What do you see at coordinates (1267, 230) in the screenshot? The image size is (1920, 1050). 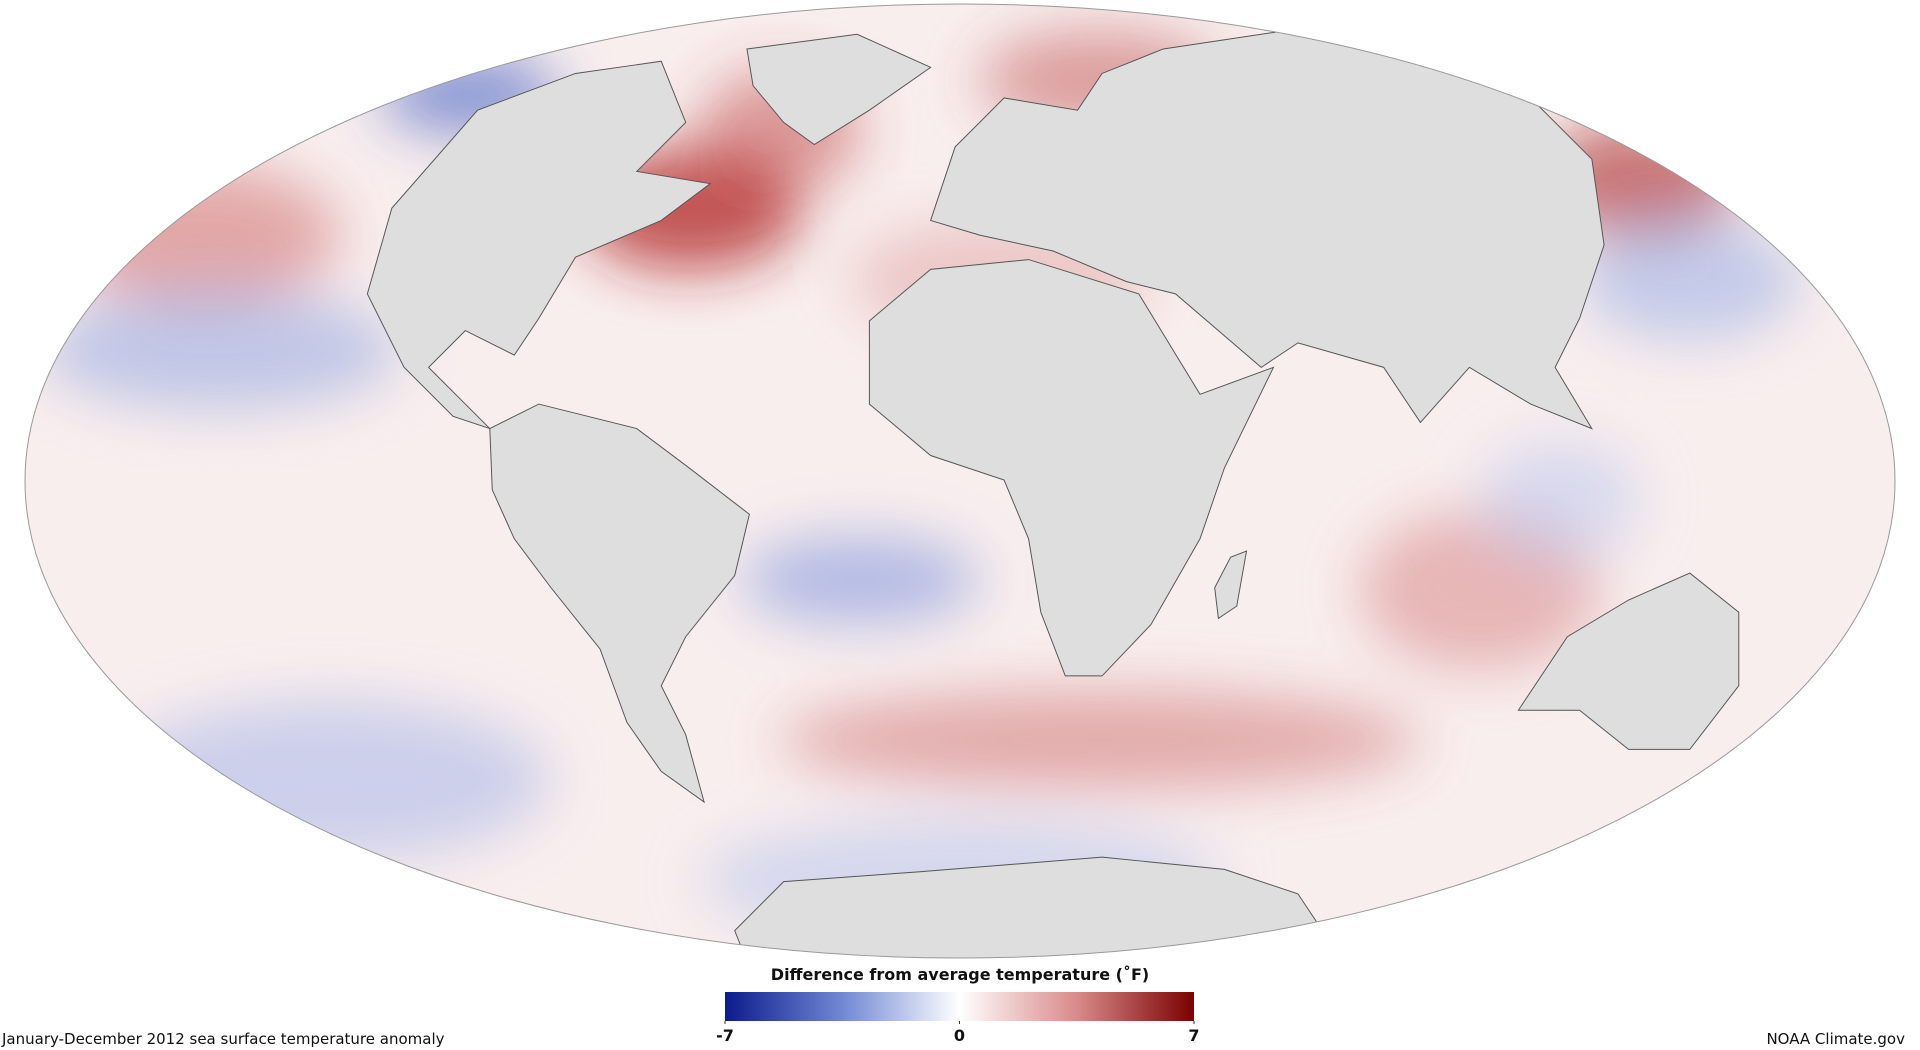 I see `eurasia` at bounding box center [1267, 230].